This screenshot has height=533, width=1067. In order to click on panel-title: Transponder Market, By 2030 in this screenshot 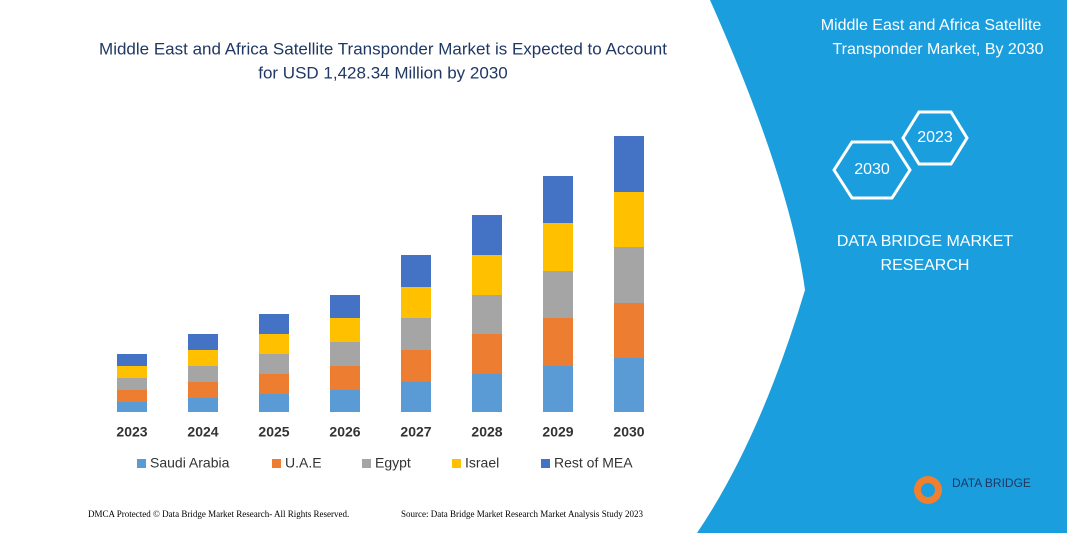, I will do `click(937, 49)`.